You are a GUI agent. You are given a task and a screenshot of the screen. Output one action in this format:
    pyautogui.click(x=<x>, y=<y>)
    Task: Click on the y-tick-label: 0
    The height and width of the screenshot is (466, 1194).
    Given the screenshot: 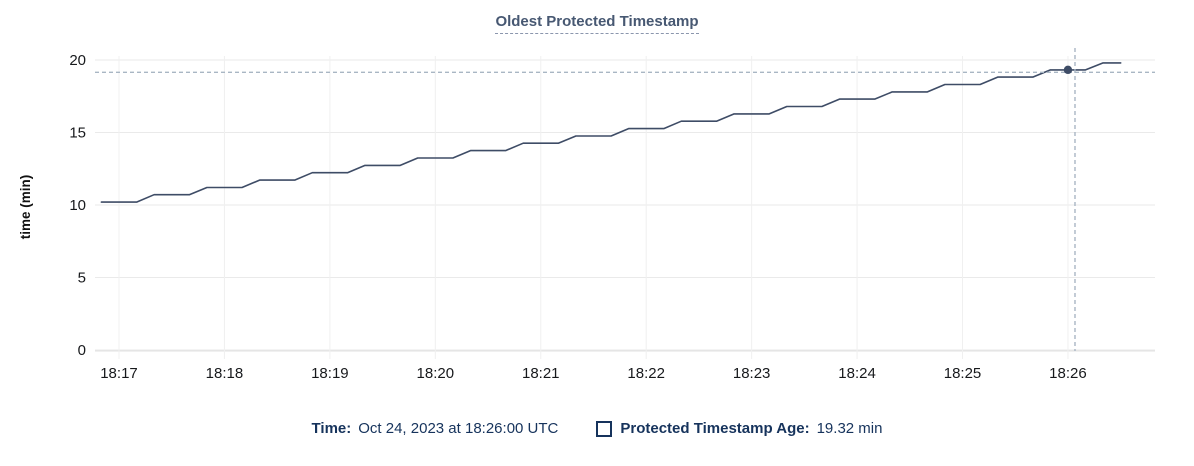 What is the action you would take?
    pyautogui.click(x=82, y=350)
    